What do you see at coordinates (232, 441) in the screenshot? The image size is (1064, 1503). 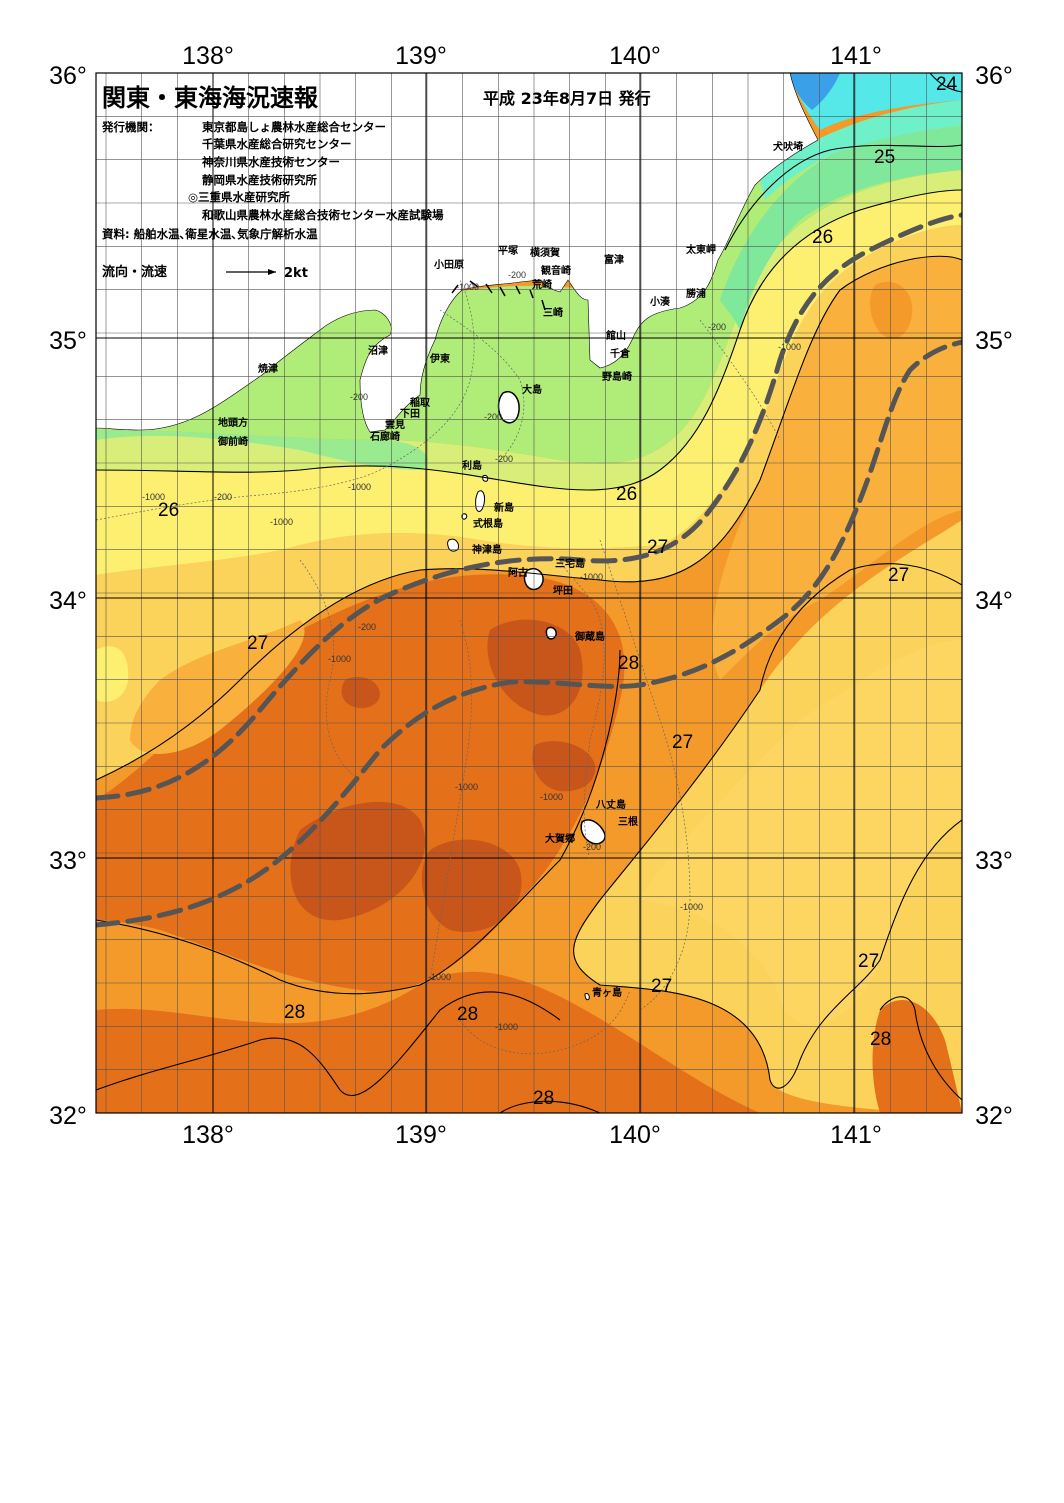 I see `place-label: 御前崎` at bounding box center [232, 441].